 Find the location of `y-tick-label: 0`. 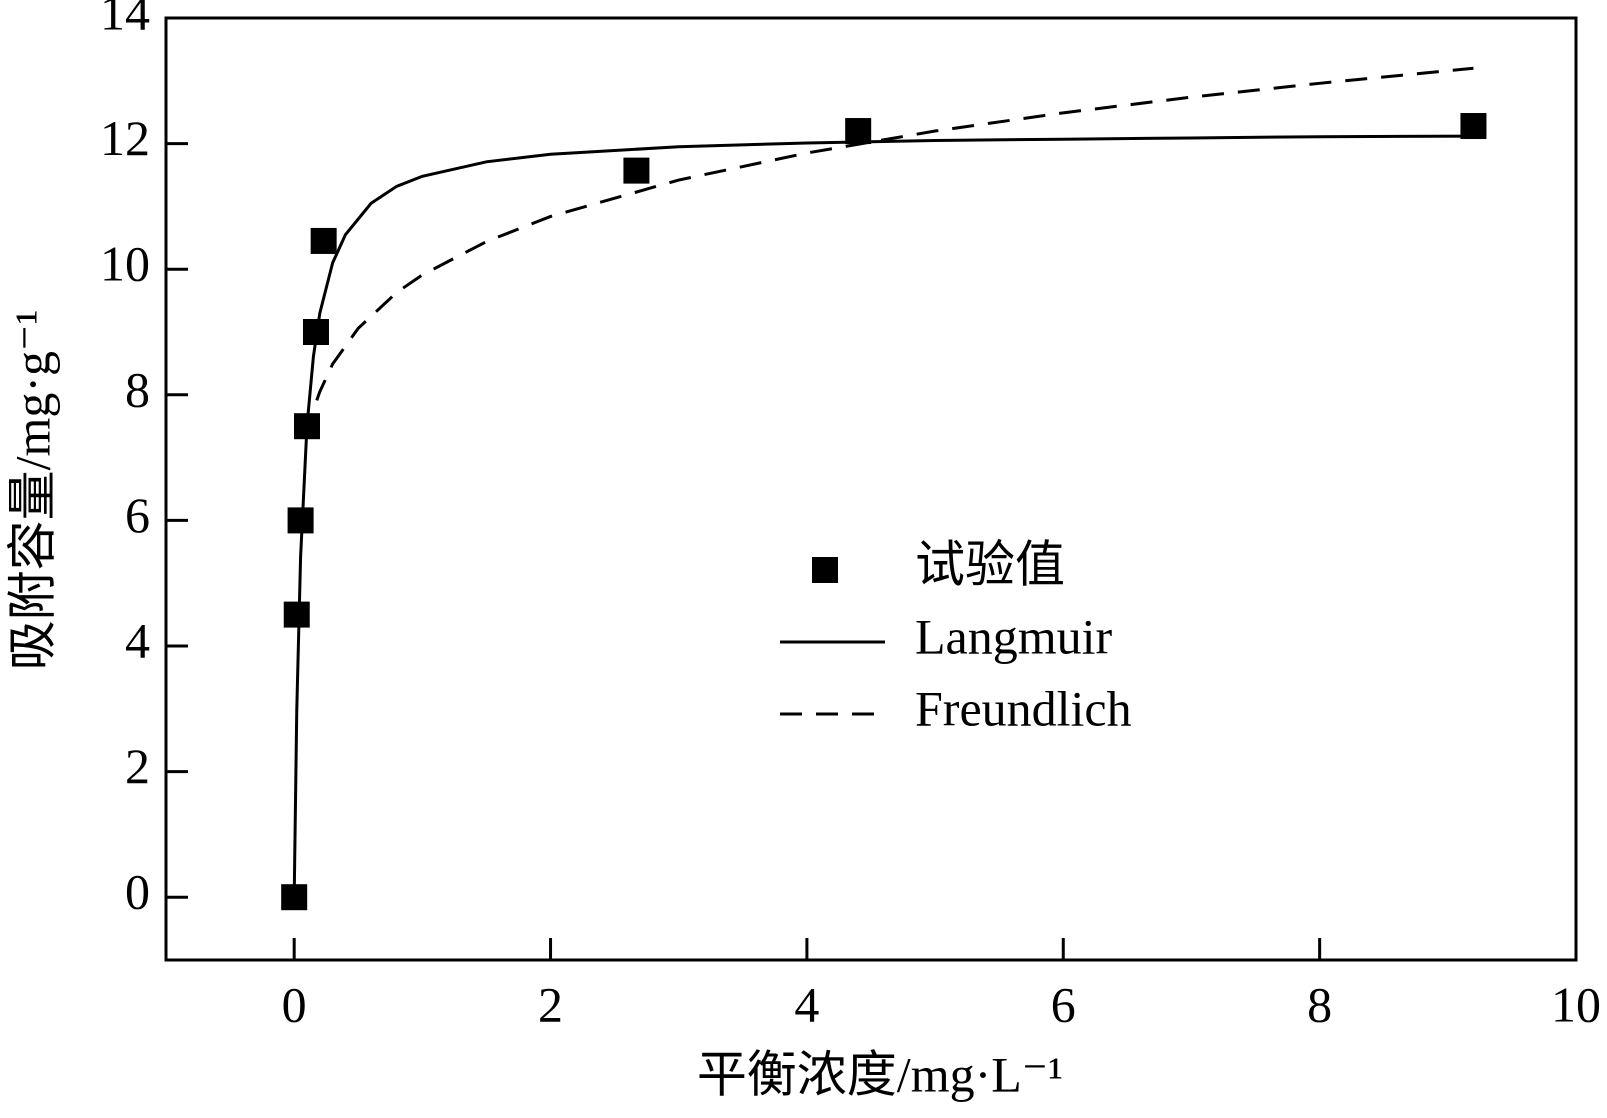

y-tick-label: 0 is located at coordinates (137, 892).